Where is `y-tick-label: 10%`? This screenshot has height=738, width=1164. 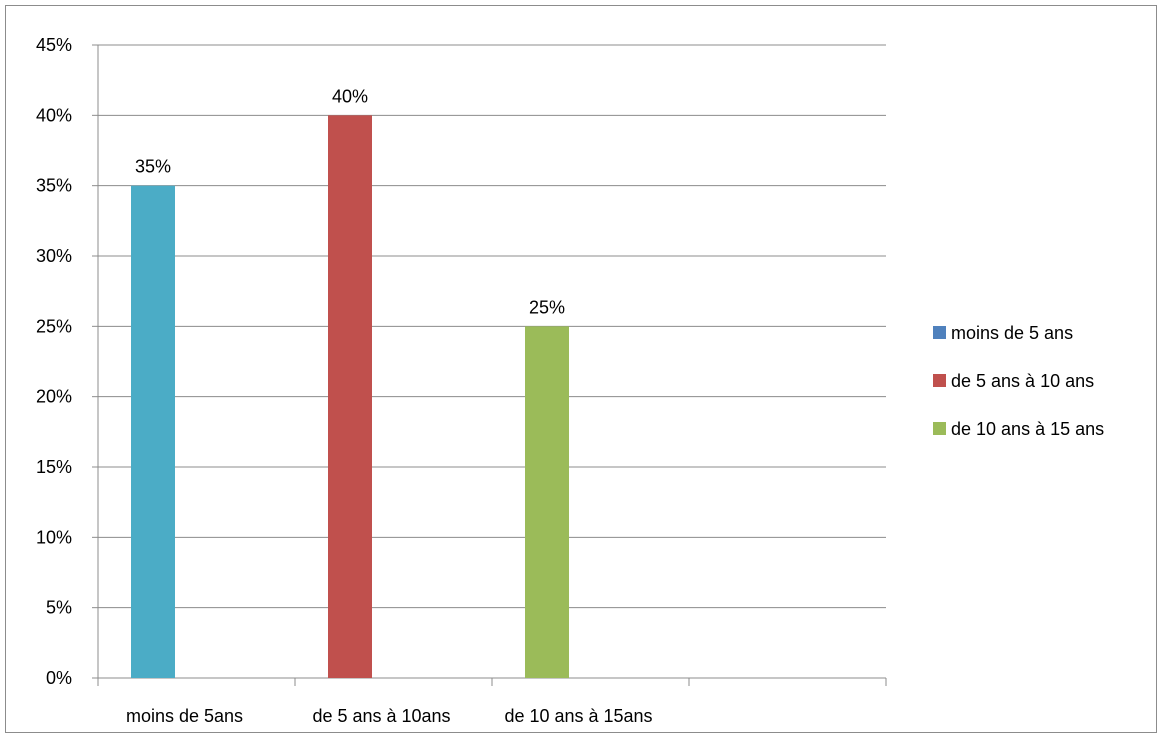 y-tick-label: 10% is located at coordinates (54, 537).